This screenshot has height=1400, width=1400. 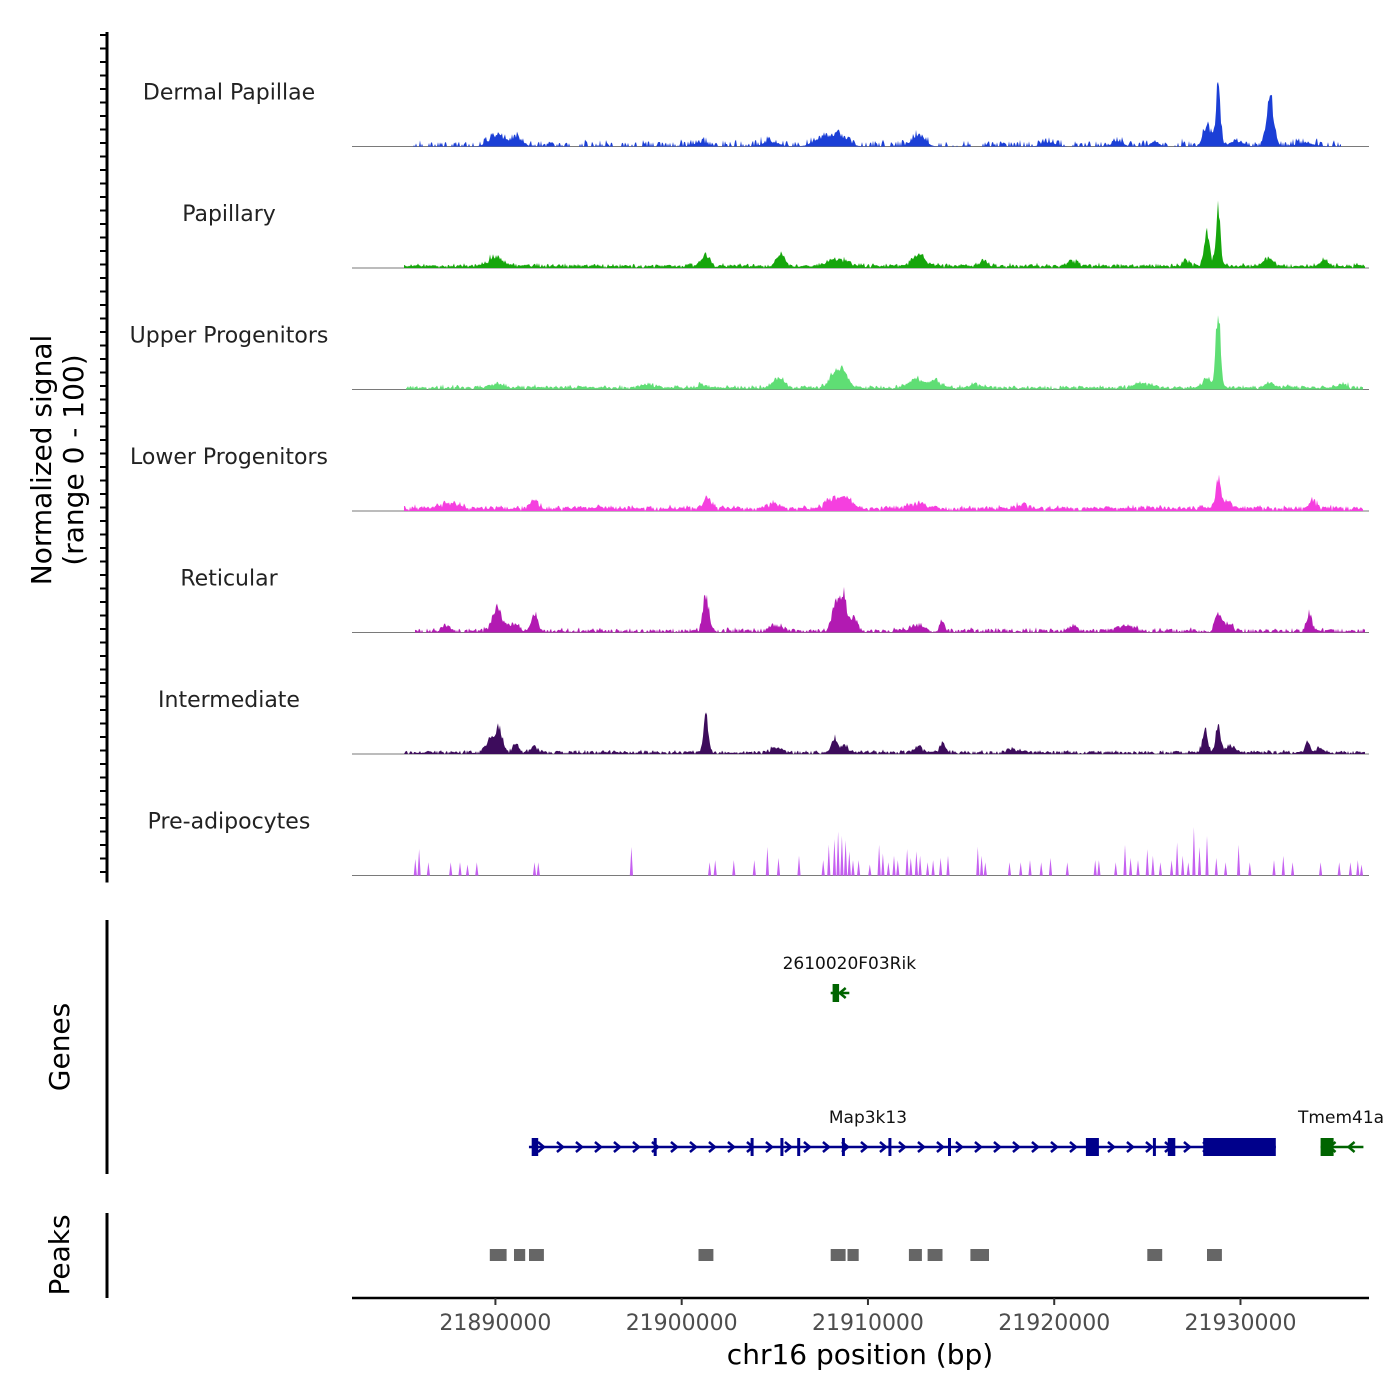 I want to click on track-label: Intermediate, so click(x=229, y=700).